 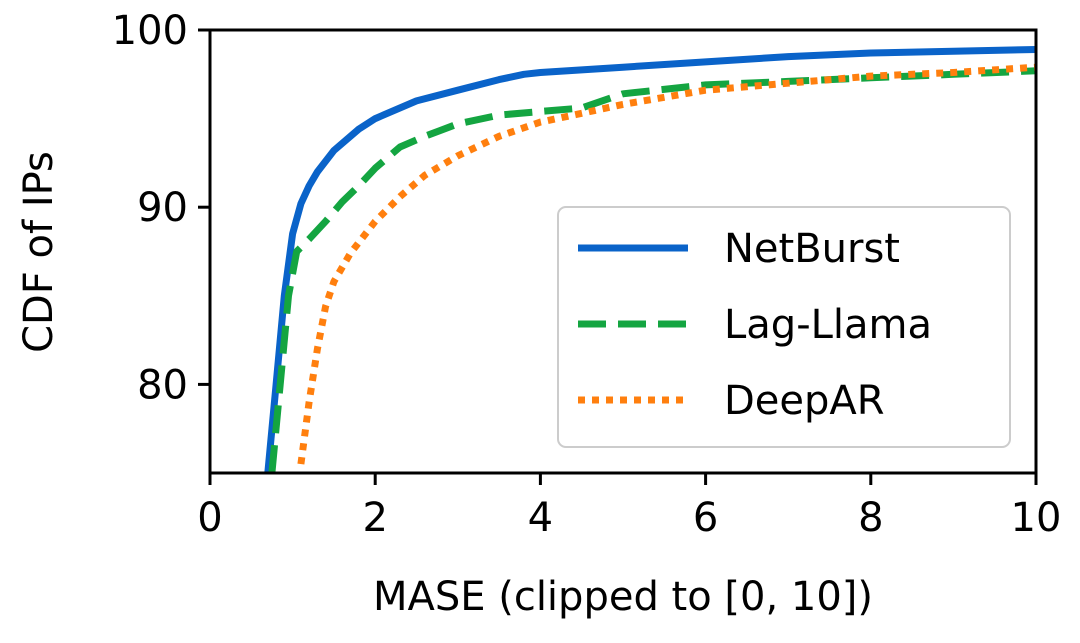 I want to click on y-tick-label: 90, so click(x=162, y=208).